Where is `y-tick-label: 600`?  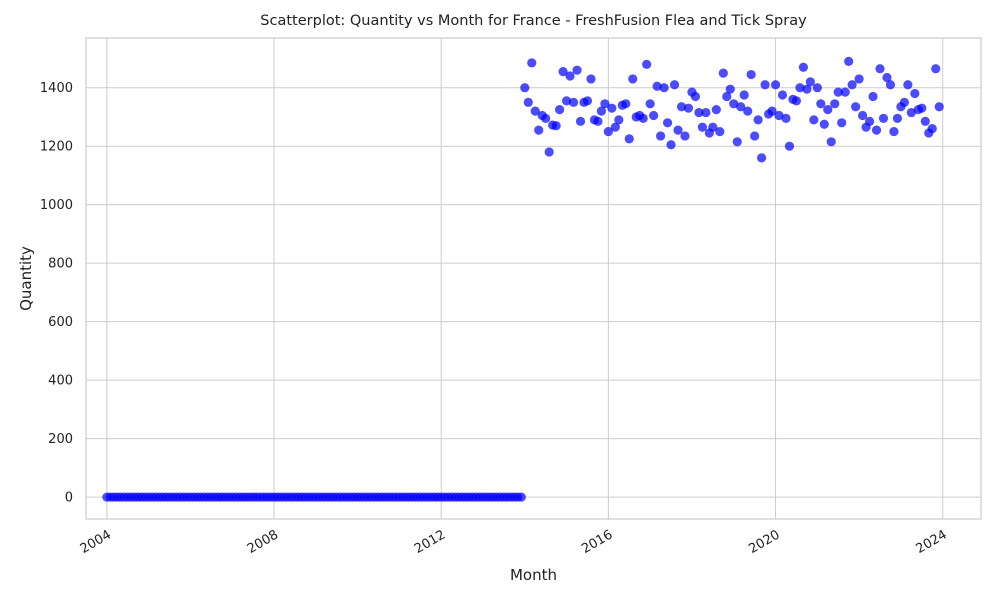 y-tick-label: 600 is located at coordinates (60, 322).